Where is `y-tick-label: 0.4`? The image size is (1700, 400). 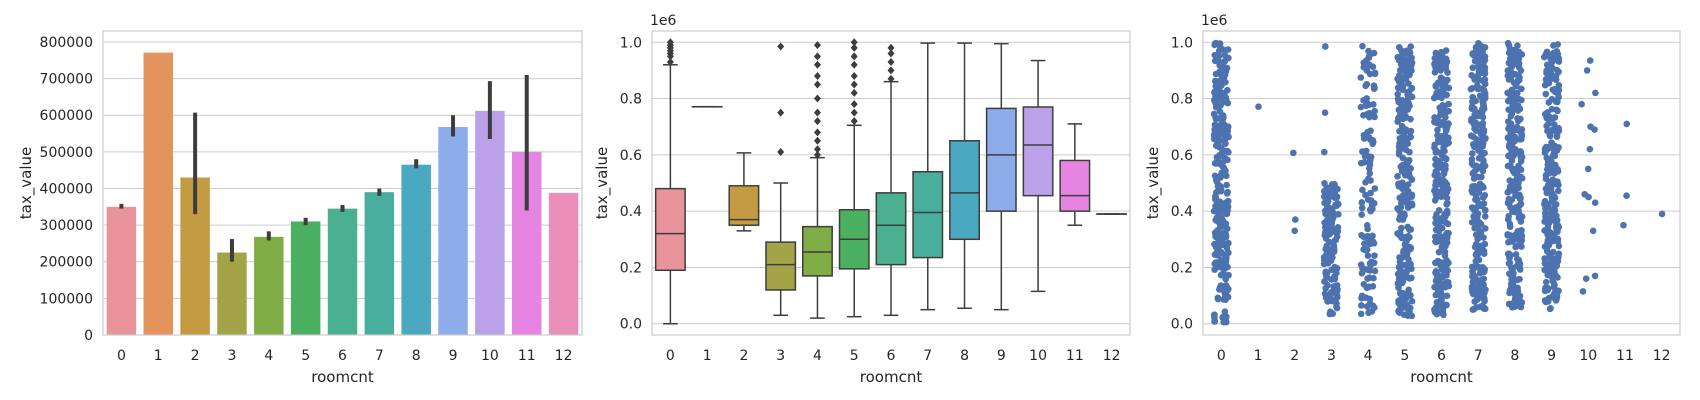 y-tick-label: 0.4 is located at coordinates (1182, 212).